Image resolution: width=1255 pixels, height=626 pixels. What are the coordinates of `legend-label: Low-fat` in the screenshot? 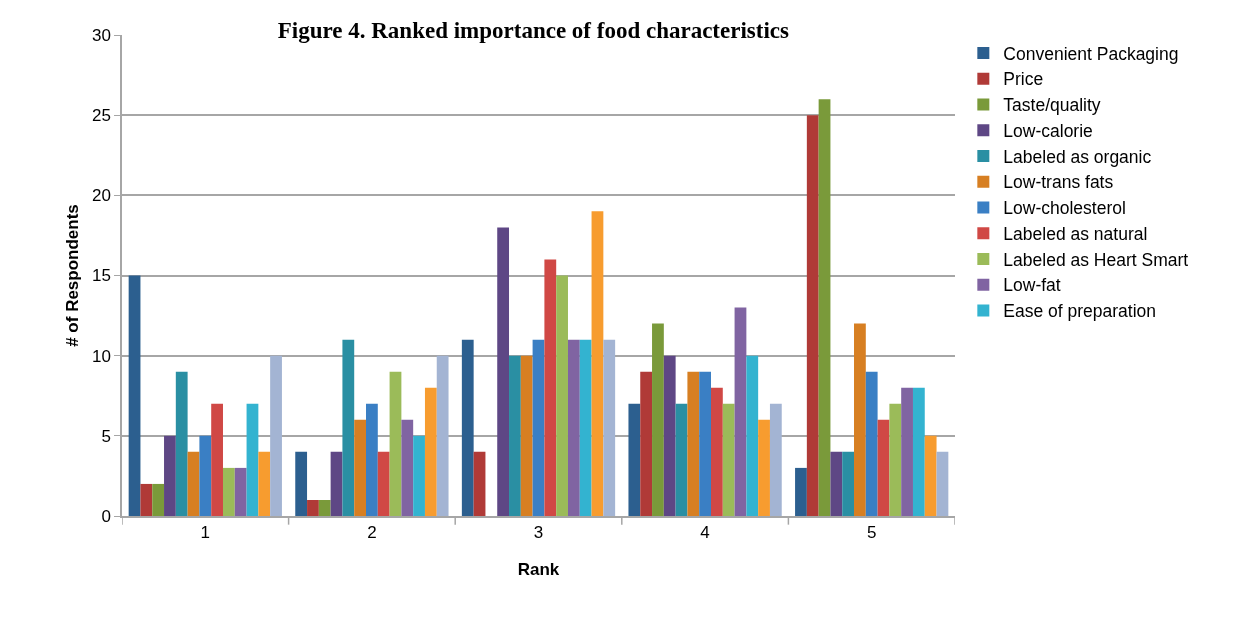 It's located at (1032, 285).